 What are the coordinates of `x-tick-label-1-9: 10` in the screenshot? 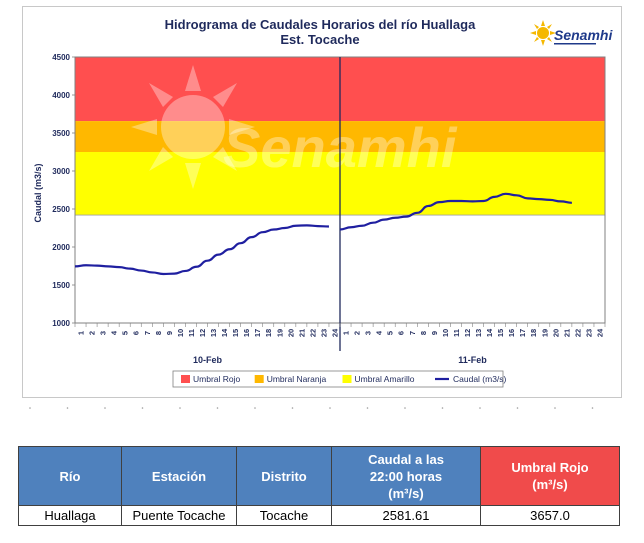 It's located at (445, 333).